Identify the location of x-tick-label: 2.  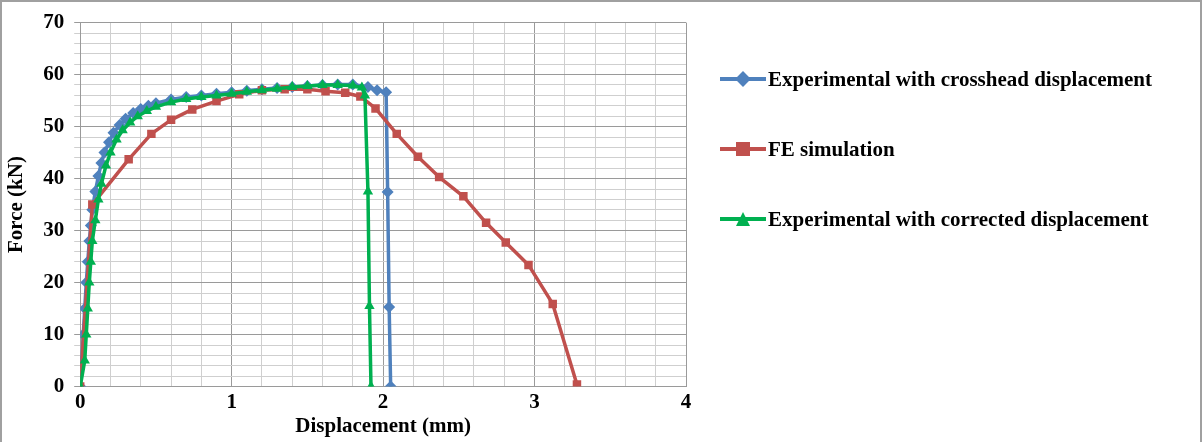
(383, 400).